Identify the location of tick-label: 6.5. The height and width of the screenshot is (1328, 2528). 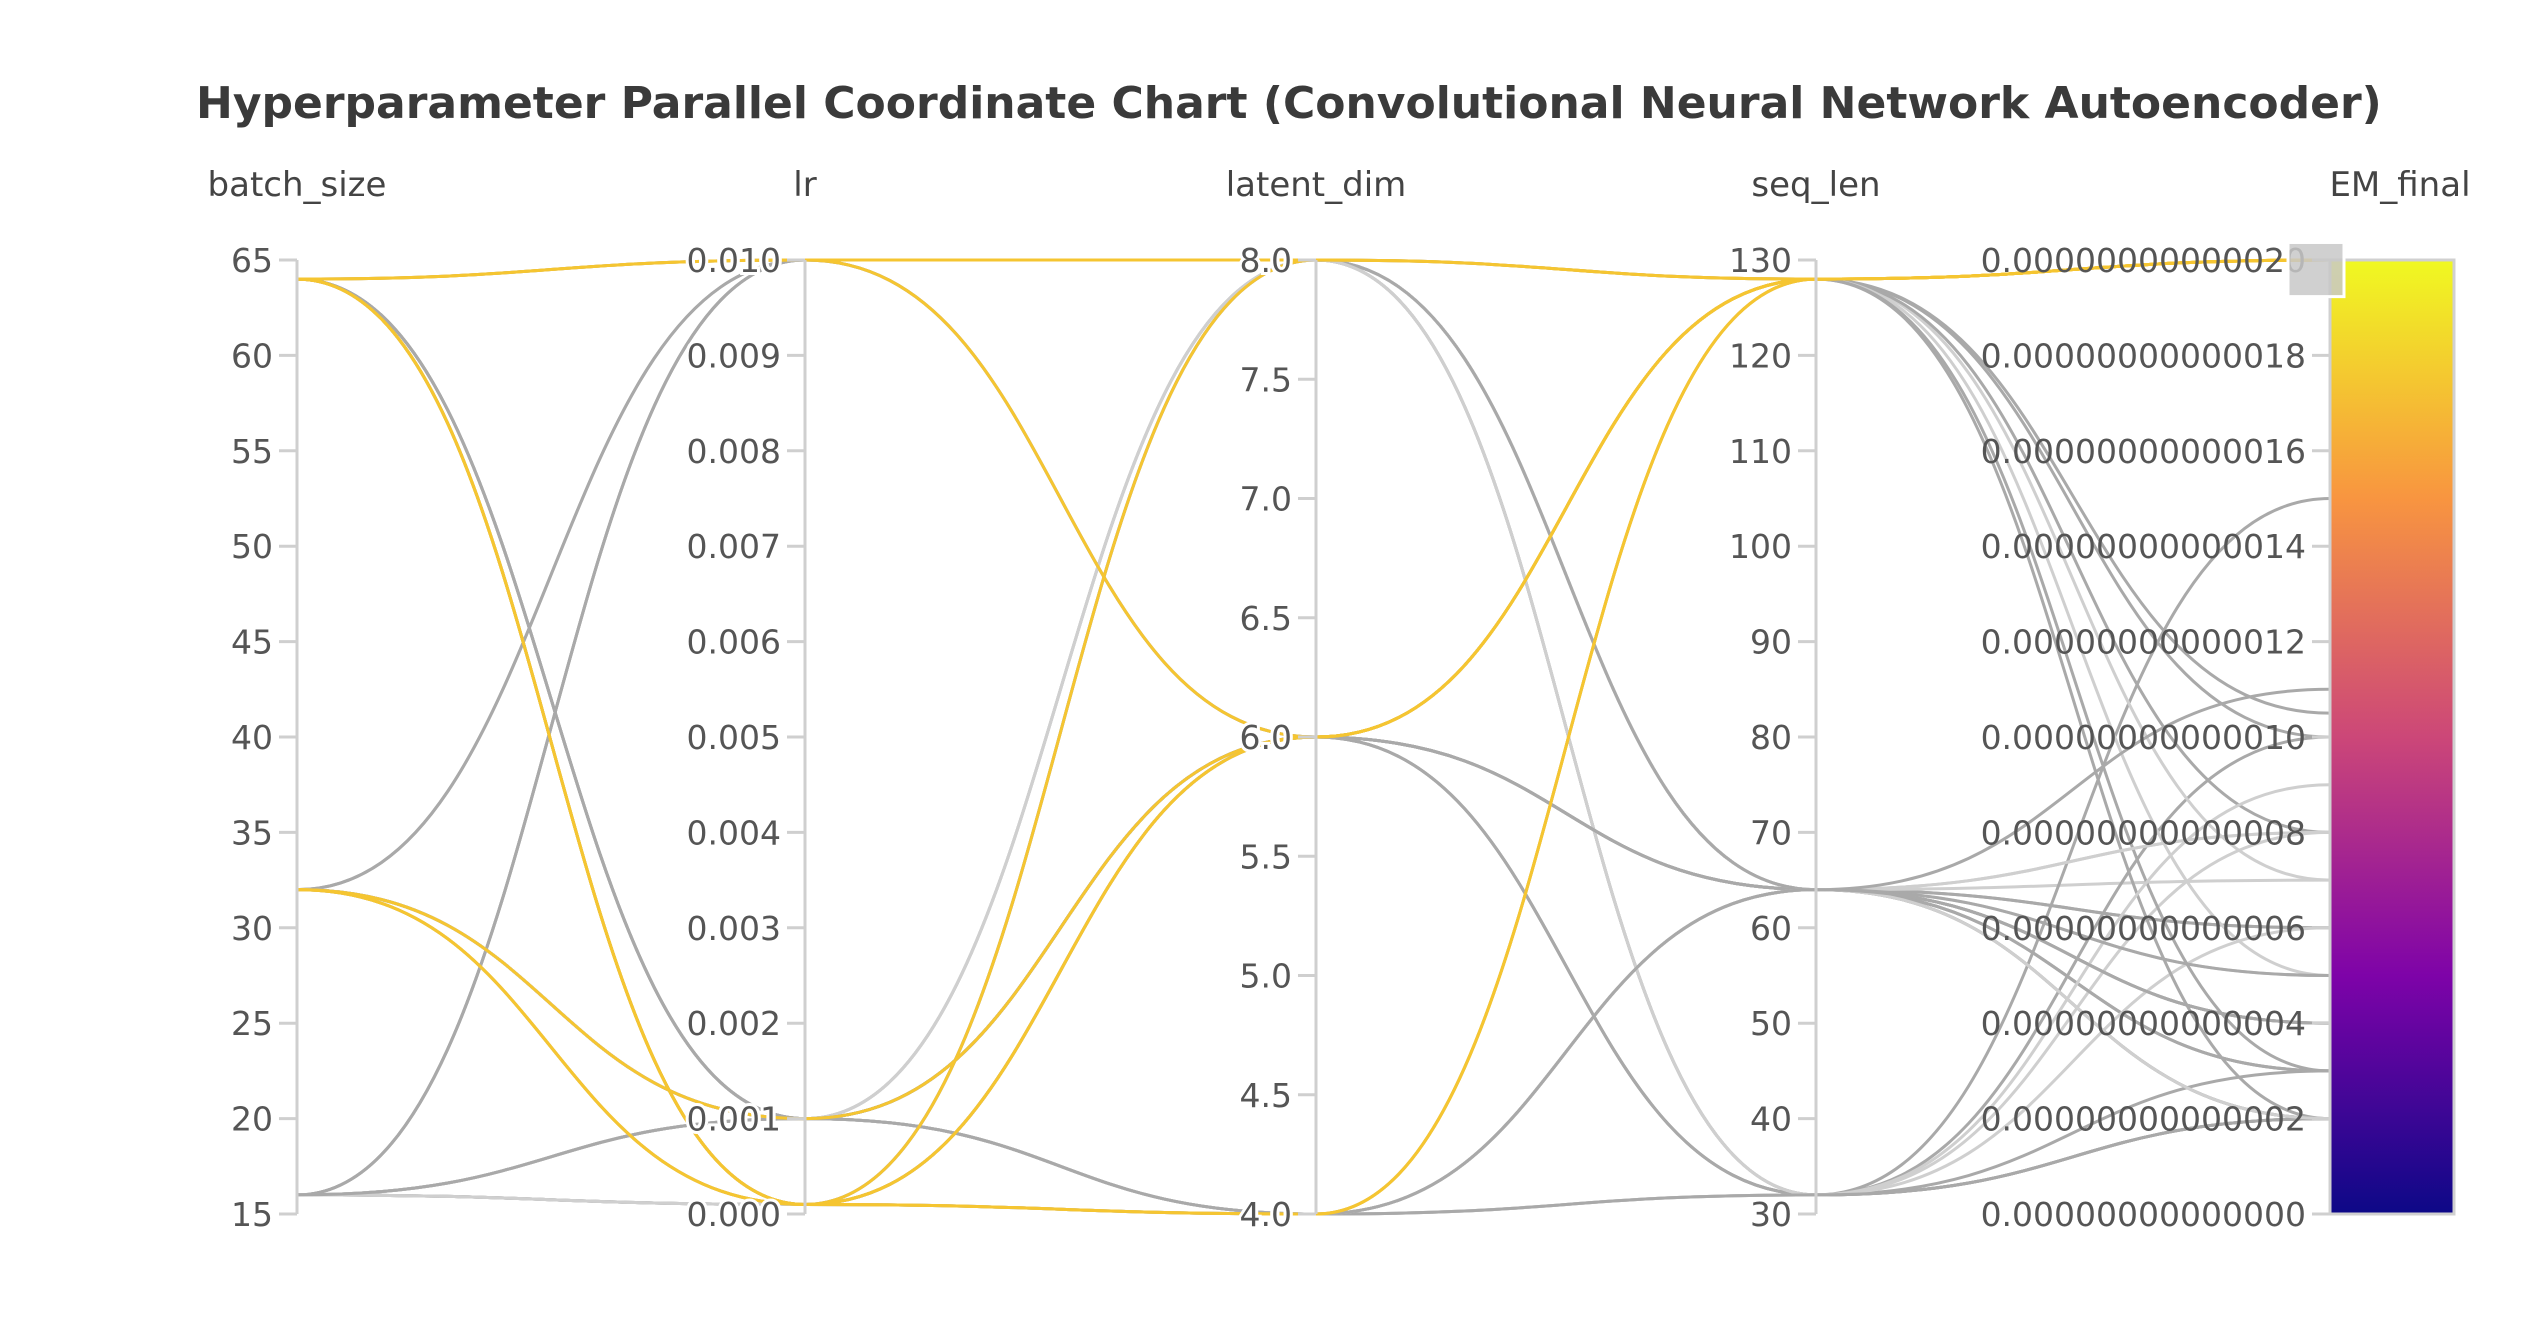
(1266, 618).